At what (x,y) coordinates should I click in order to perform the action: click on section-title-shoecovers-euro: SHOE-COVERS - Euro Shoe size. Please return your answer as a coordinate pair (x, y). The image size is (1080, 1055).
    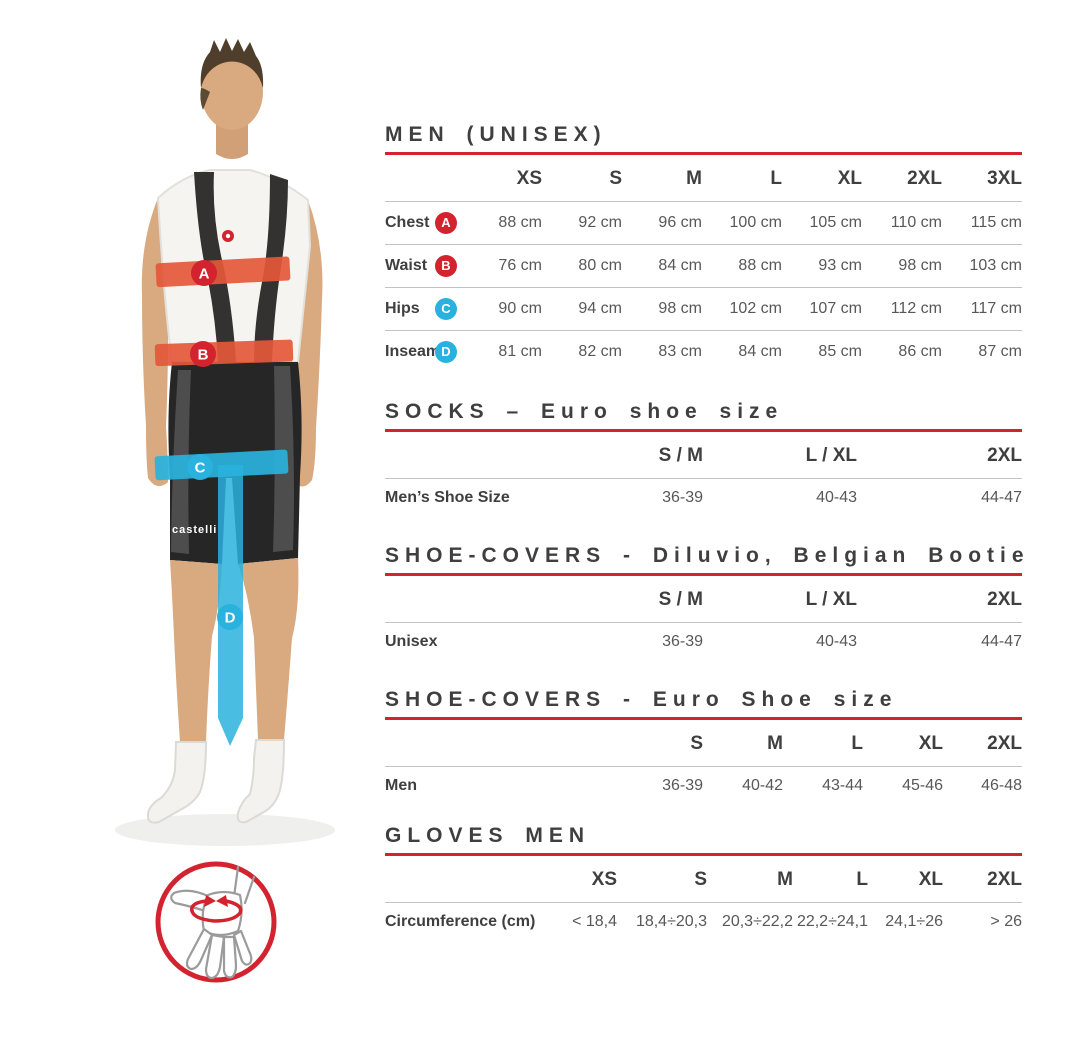
    Looking at the image, I should click on (641, 699).